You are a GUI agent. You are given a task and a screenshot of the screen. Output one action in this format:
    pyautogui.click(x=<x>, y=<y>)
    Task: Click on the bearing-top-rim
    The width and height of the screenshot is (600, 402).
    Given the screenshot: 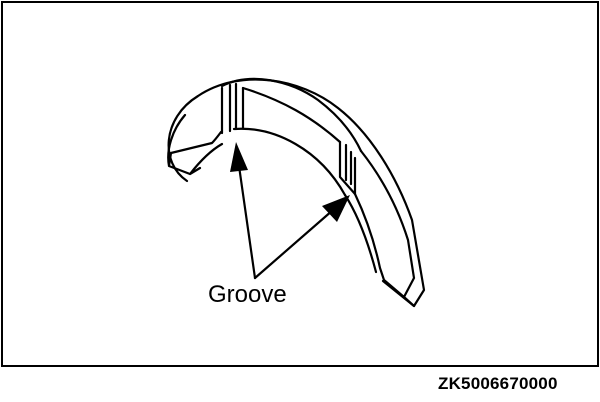 What is the action you would take?
    pyautogui.click(x=291, y=115)
    